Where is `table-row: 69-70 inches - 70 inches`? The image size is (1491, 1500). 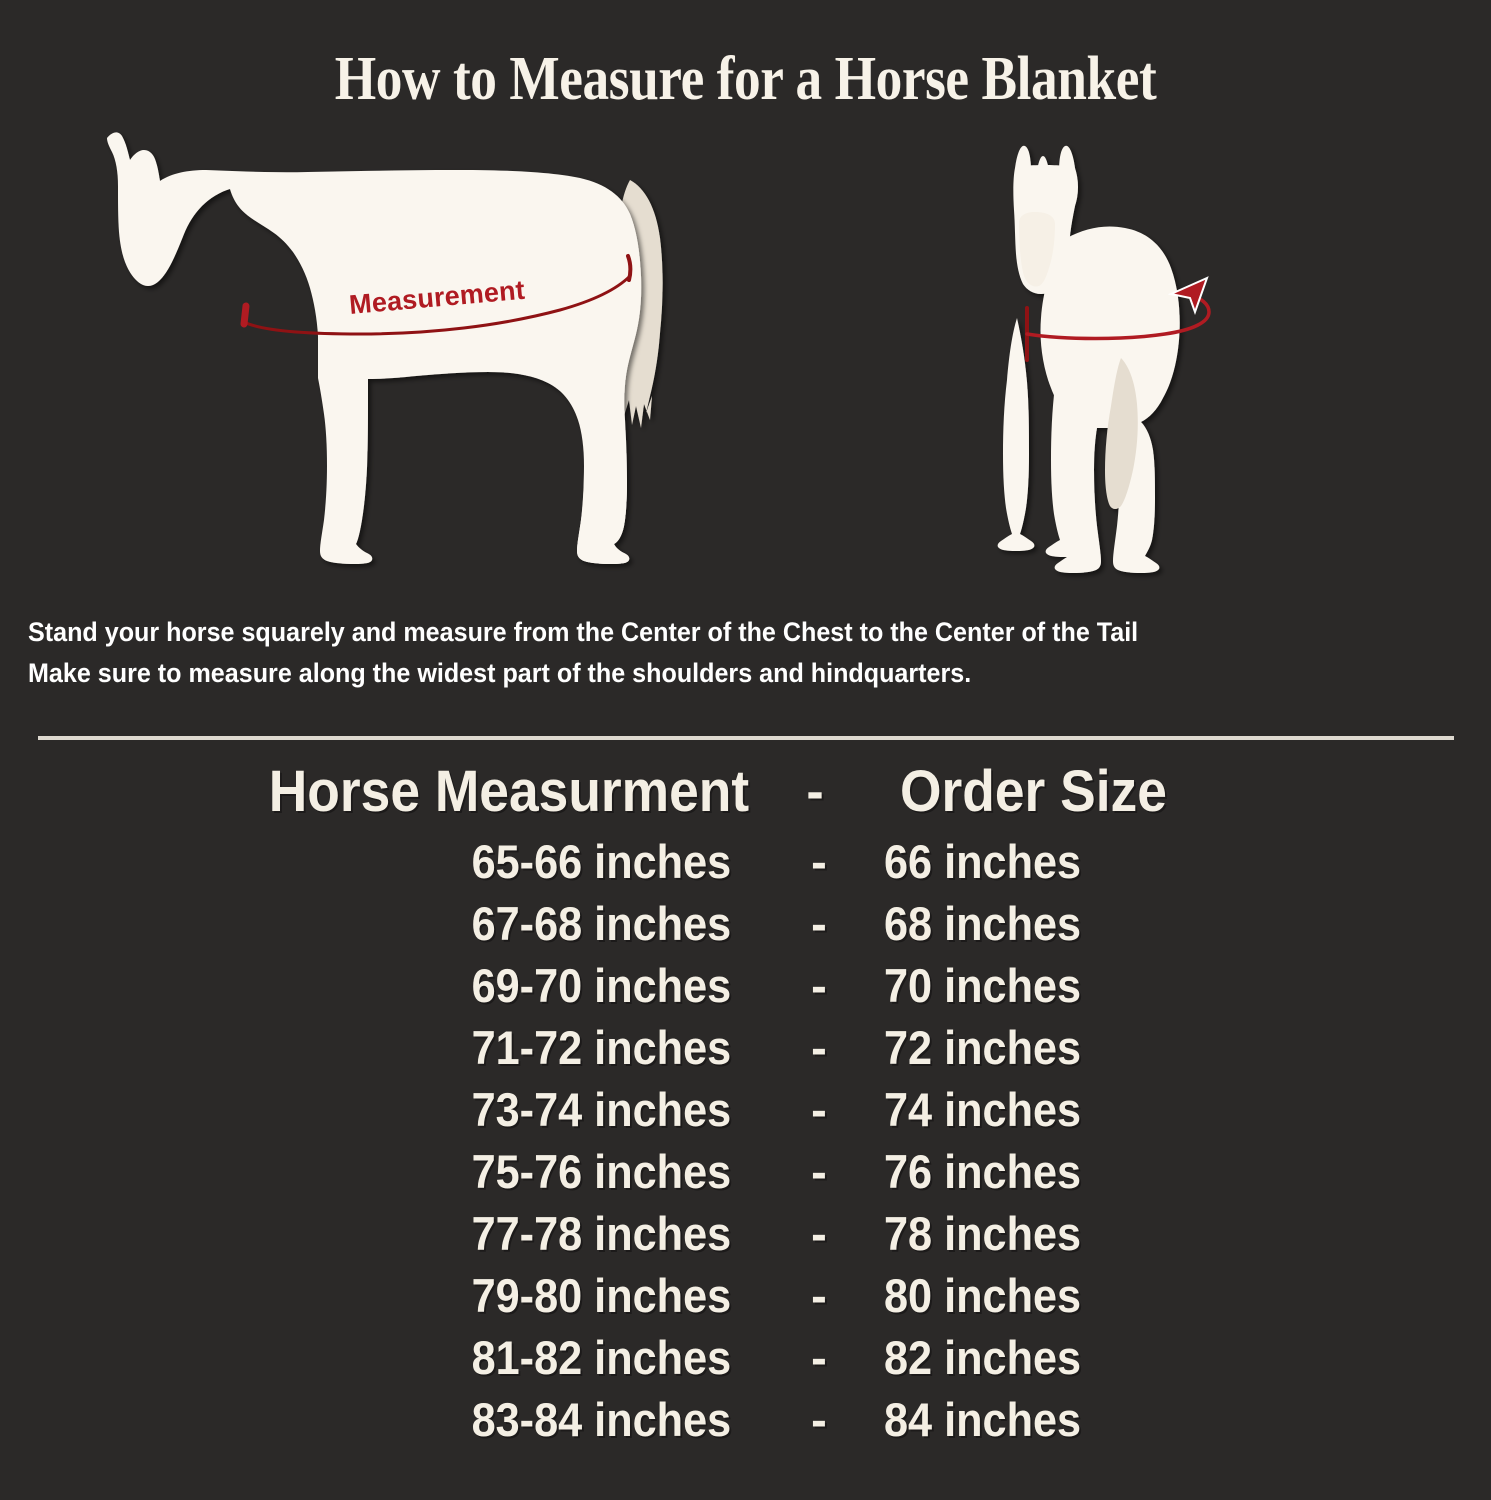
table-row: 69-70 inches - 70 inches is located at coordinates (745, 988).